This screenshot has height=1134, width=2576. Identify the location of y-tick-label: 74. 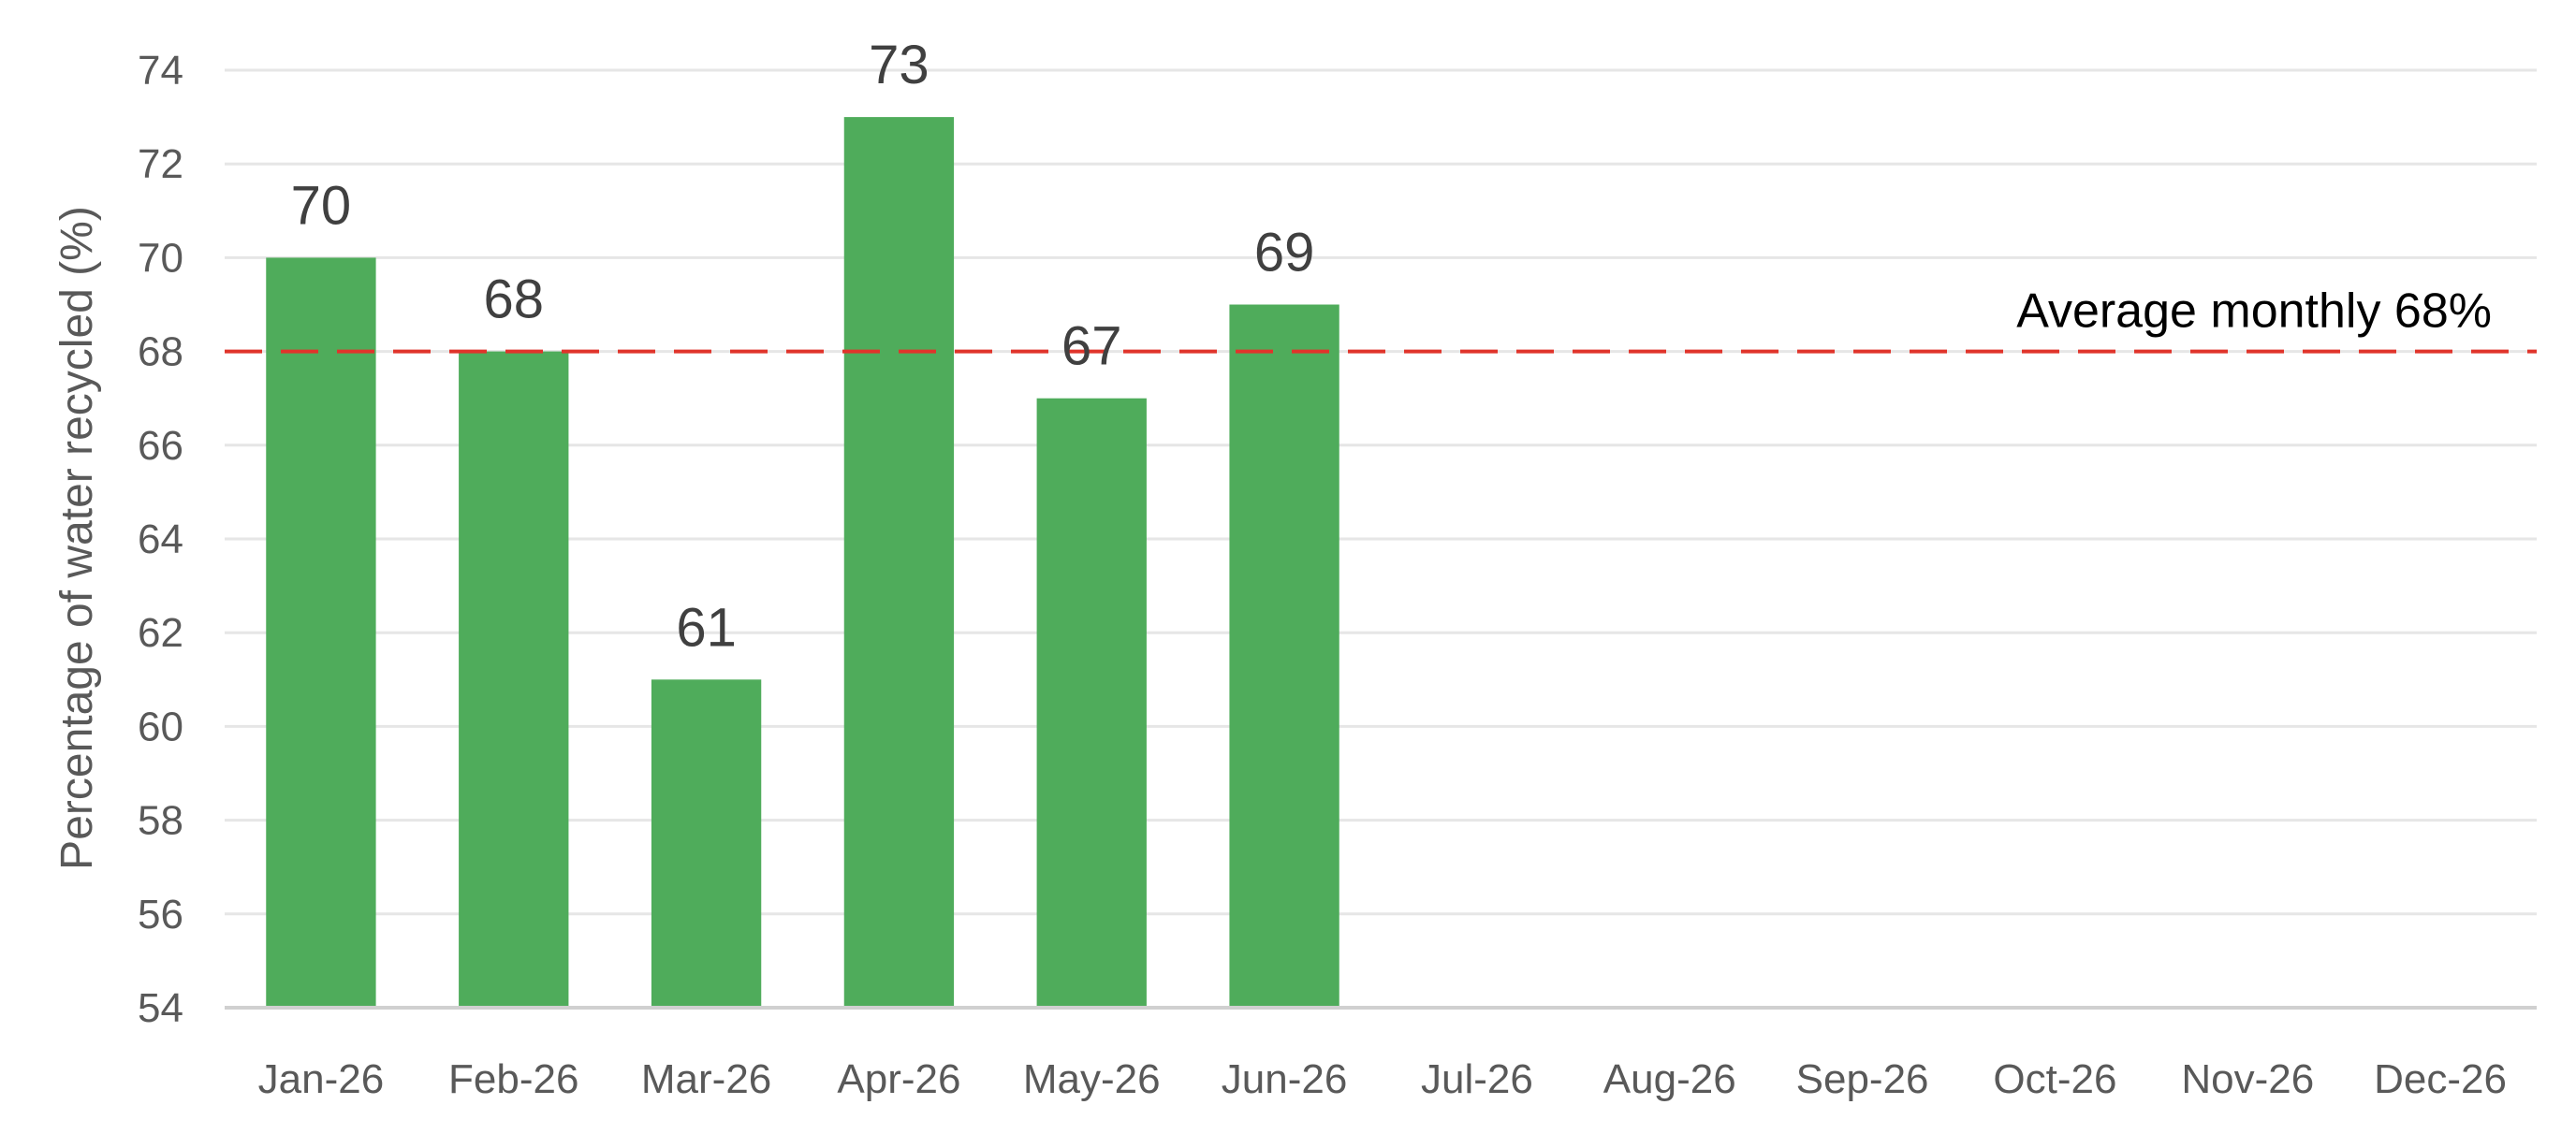
(160, 71).